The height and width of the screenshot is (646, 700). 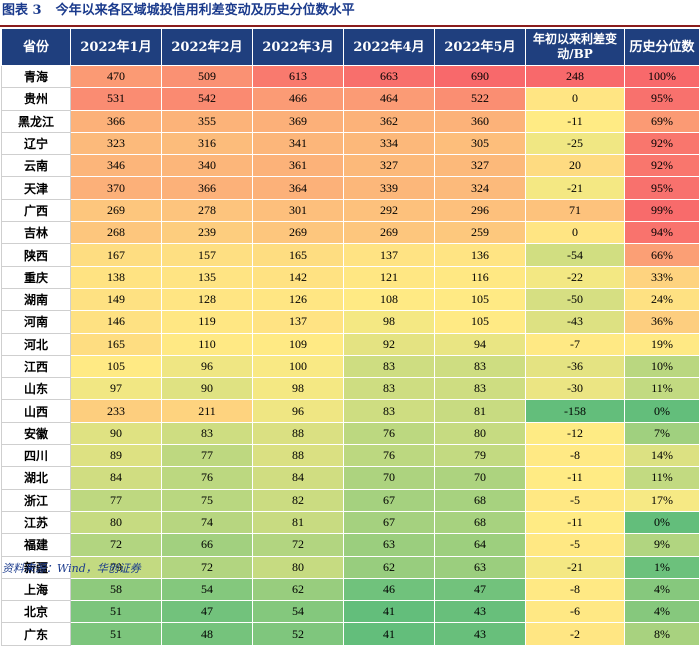 What do you see at coordinates (662, 233) in the screenshot?
I see `cell-percentile: 94%` at bounding box center [662, 233].